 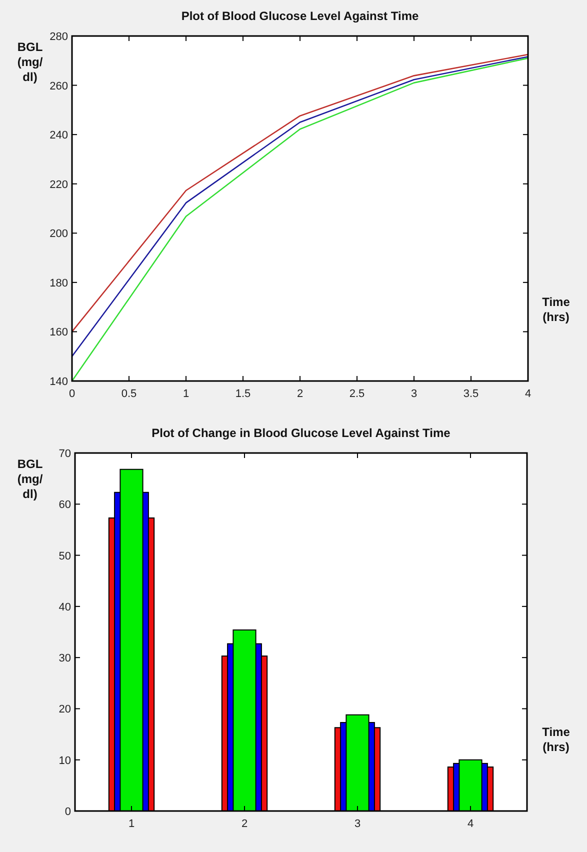 What do you see at coordinates (64, 556) in the screenshot?
I see `y-tick-label: 50` at bounding box center [64, 556].